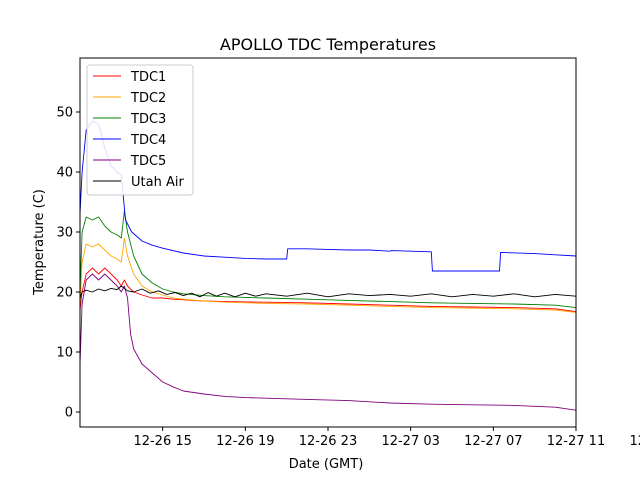 This screenshot has height=484, width=640. Describe the element at coordinates (162, 441) in the screenshot. I see `x-tick-label: 12-26 15` at that location.